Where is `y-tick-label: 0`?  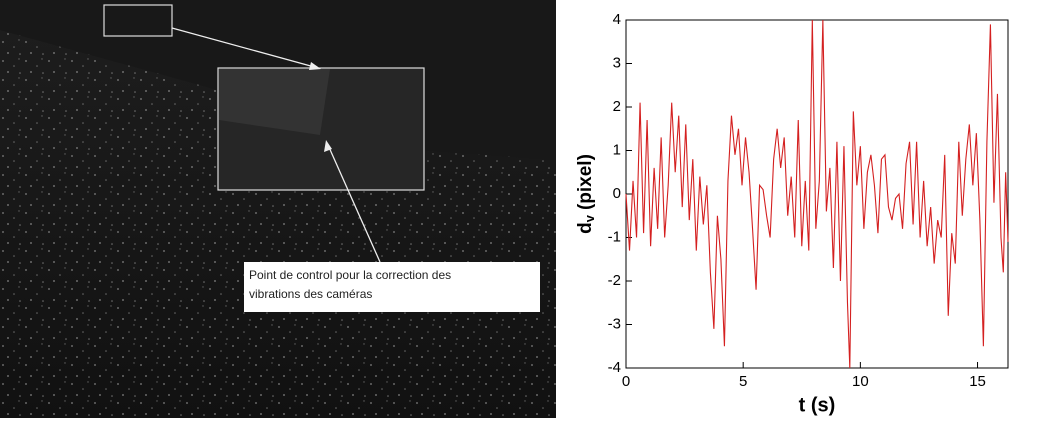
y-tick-label: 0 is located at coordinates (617, 193).